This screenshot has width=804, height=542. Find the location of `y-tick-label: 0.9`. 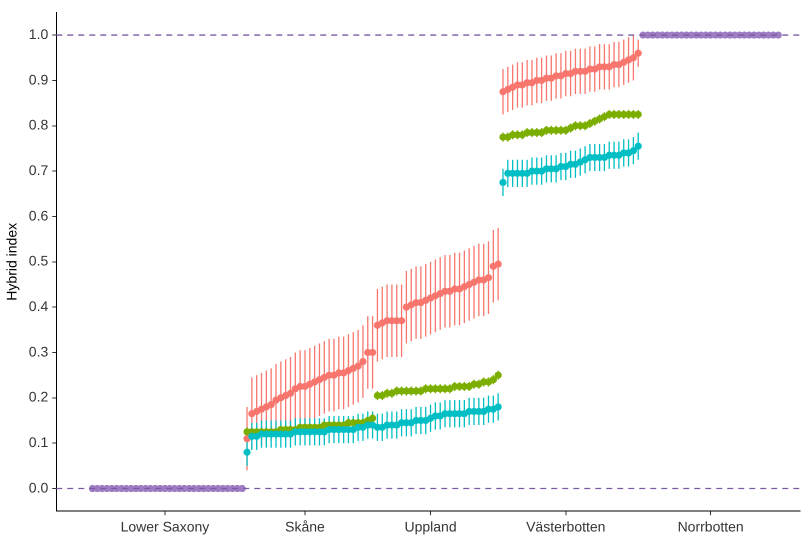

y-tick-label: 0.9 is located at coordinates (38, 79).